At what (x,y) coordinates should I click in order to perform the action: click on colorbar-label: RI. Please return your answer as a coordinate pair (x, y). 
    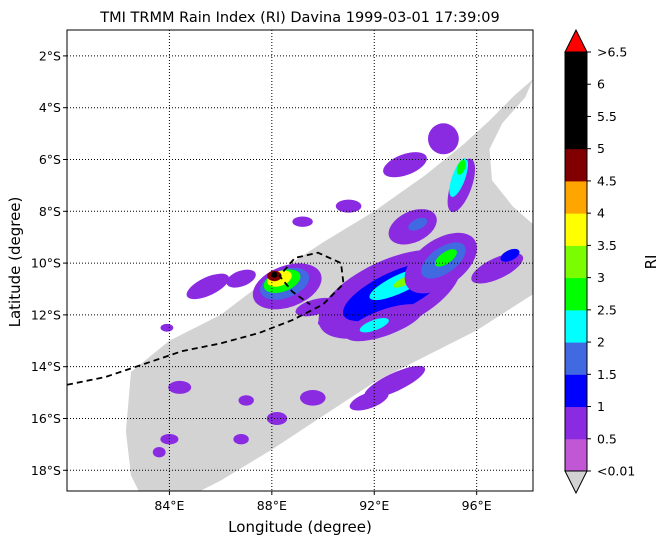
    Looking at the image, I should click on (651, 262).